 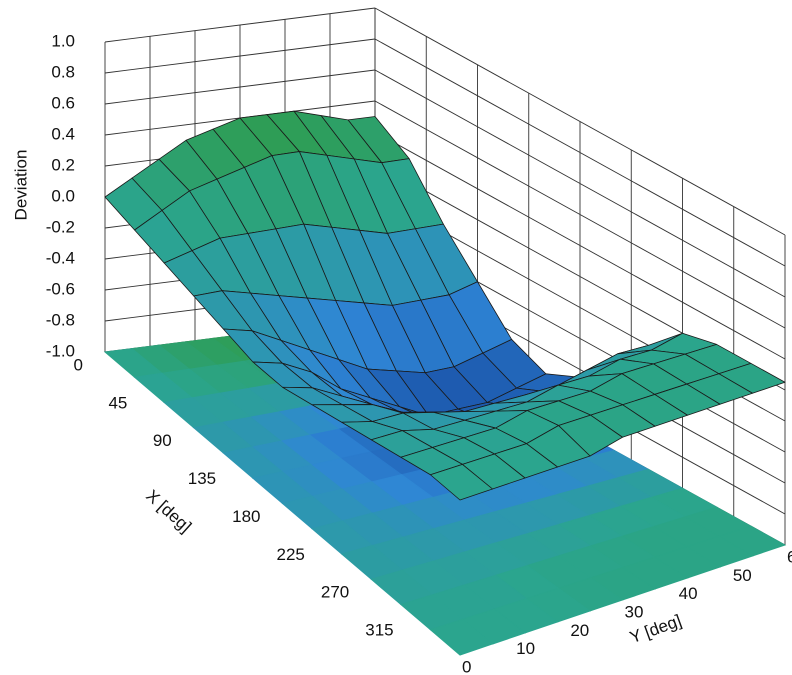 What do you see at coordinates (60, 350) in the screenshot?
I see `z-tick-label: -1.0` at bounding box center [60, 350].